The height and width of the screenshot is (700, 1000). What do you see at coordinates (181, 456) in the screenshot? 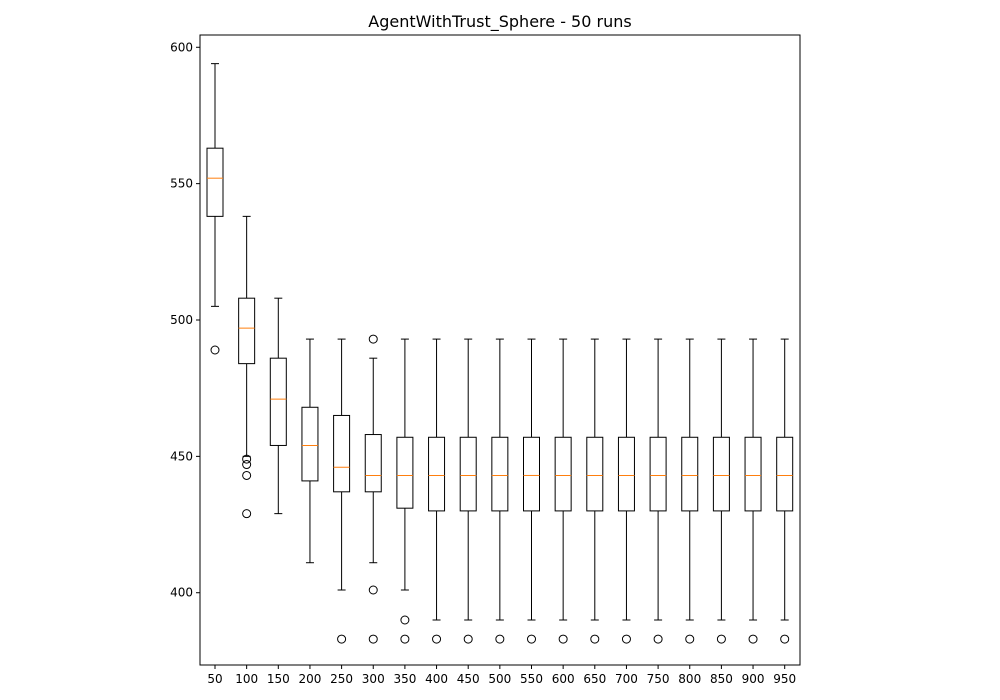
I see `y-tick-label: 450` at bounding box center [181, 456].